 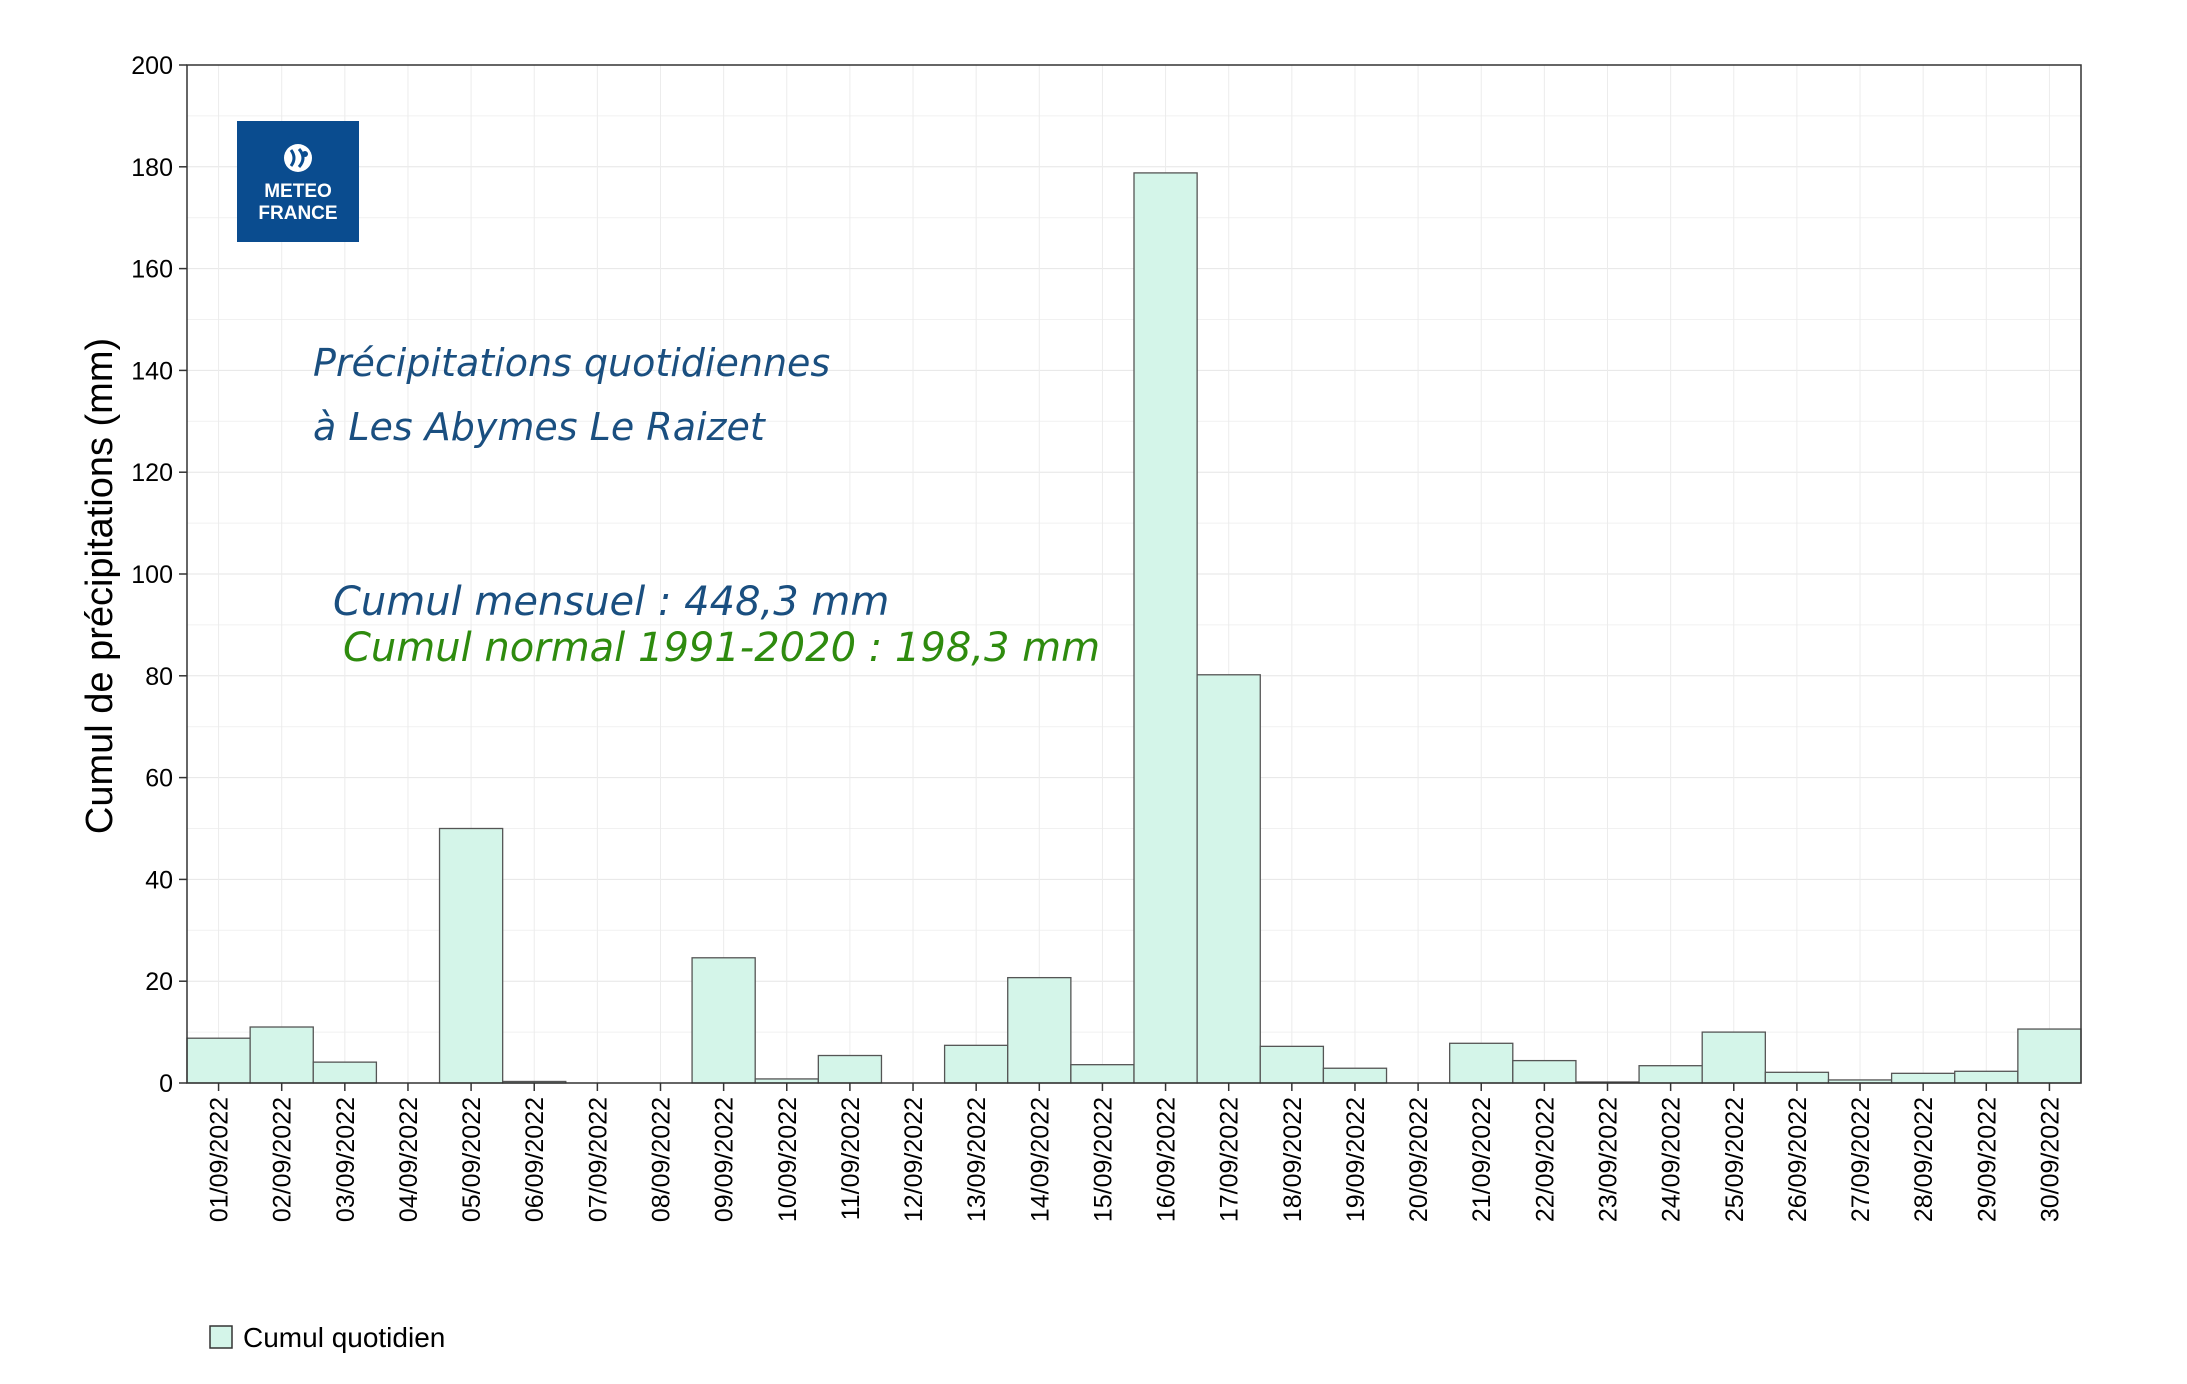 I want to click on y-tick-label: 100, so click(x=152, y=575).